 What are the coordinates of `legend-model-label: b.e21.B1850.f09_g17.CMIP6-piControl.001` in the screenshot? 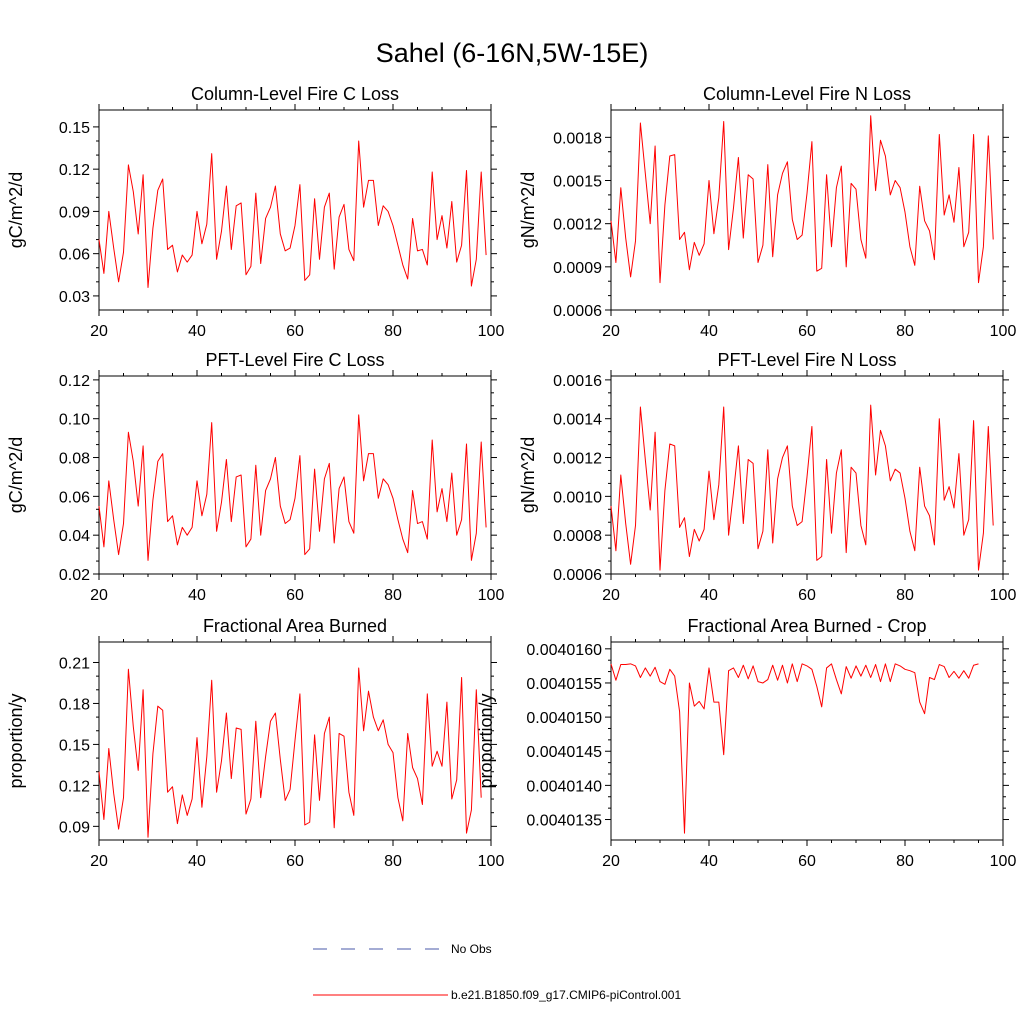 It's located at (566, 995).